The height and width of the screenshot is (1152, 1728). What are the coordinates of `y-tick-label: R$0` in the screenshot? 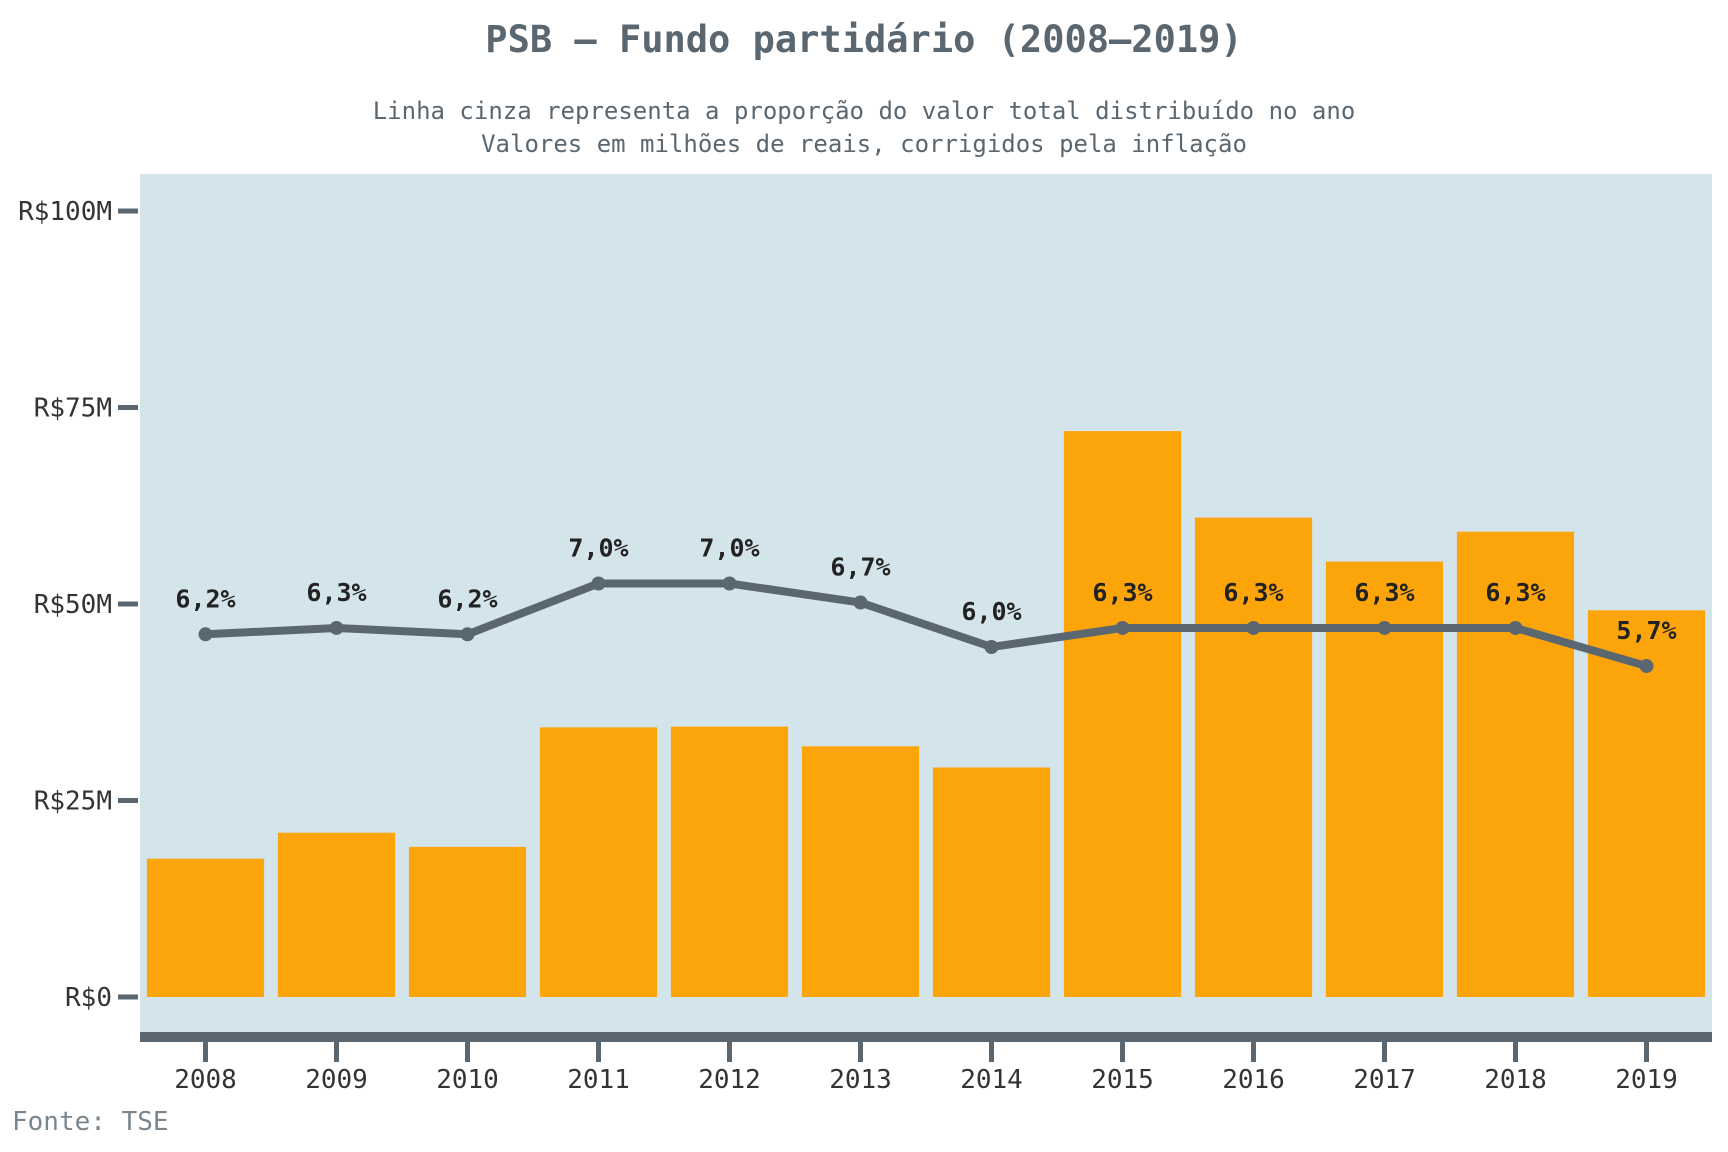 It's located at (88, 998).